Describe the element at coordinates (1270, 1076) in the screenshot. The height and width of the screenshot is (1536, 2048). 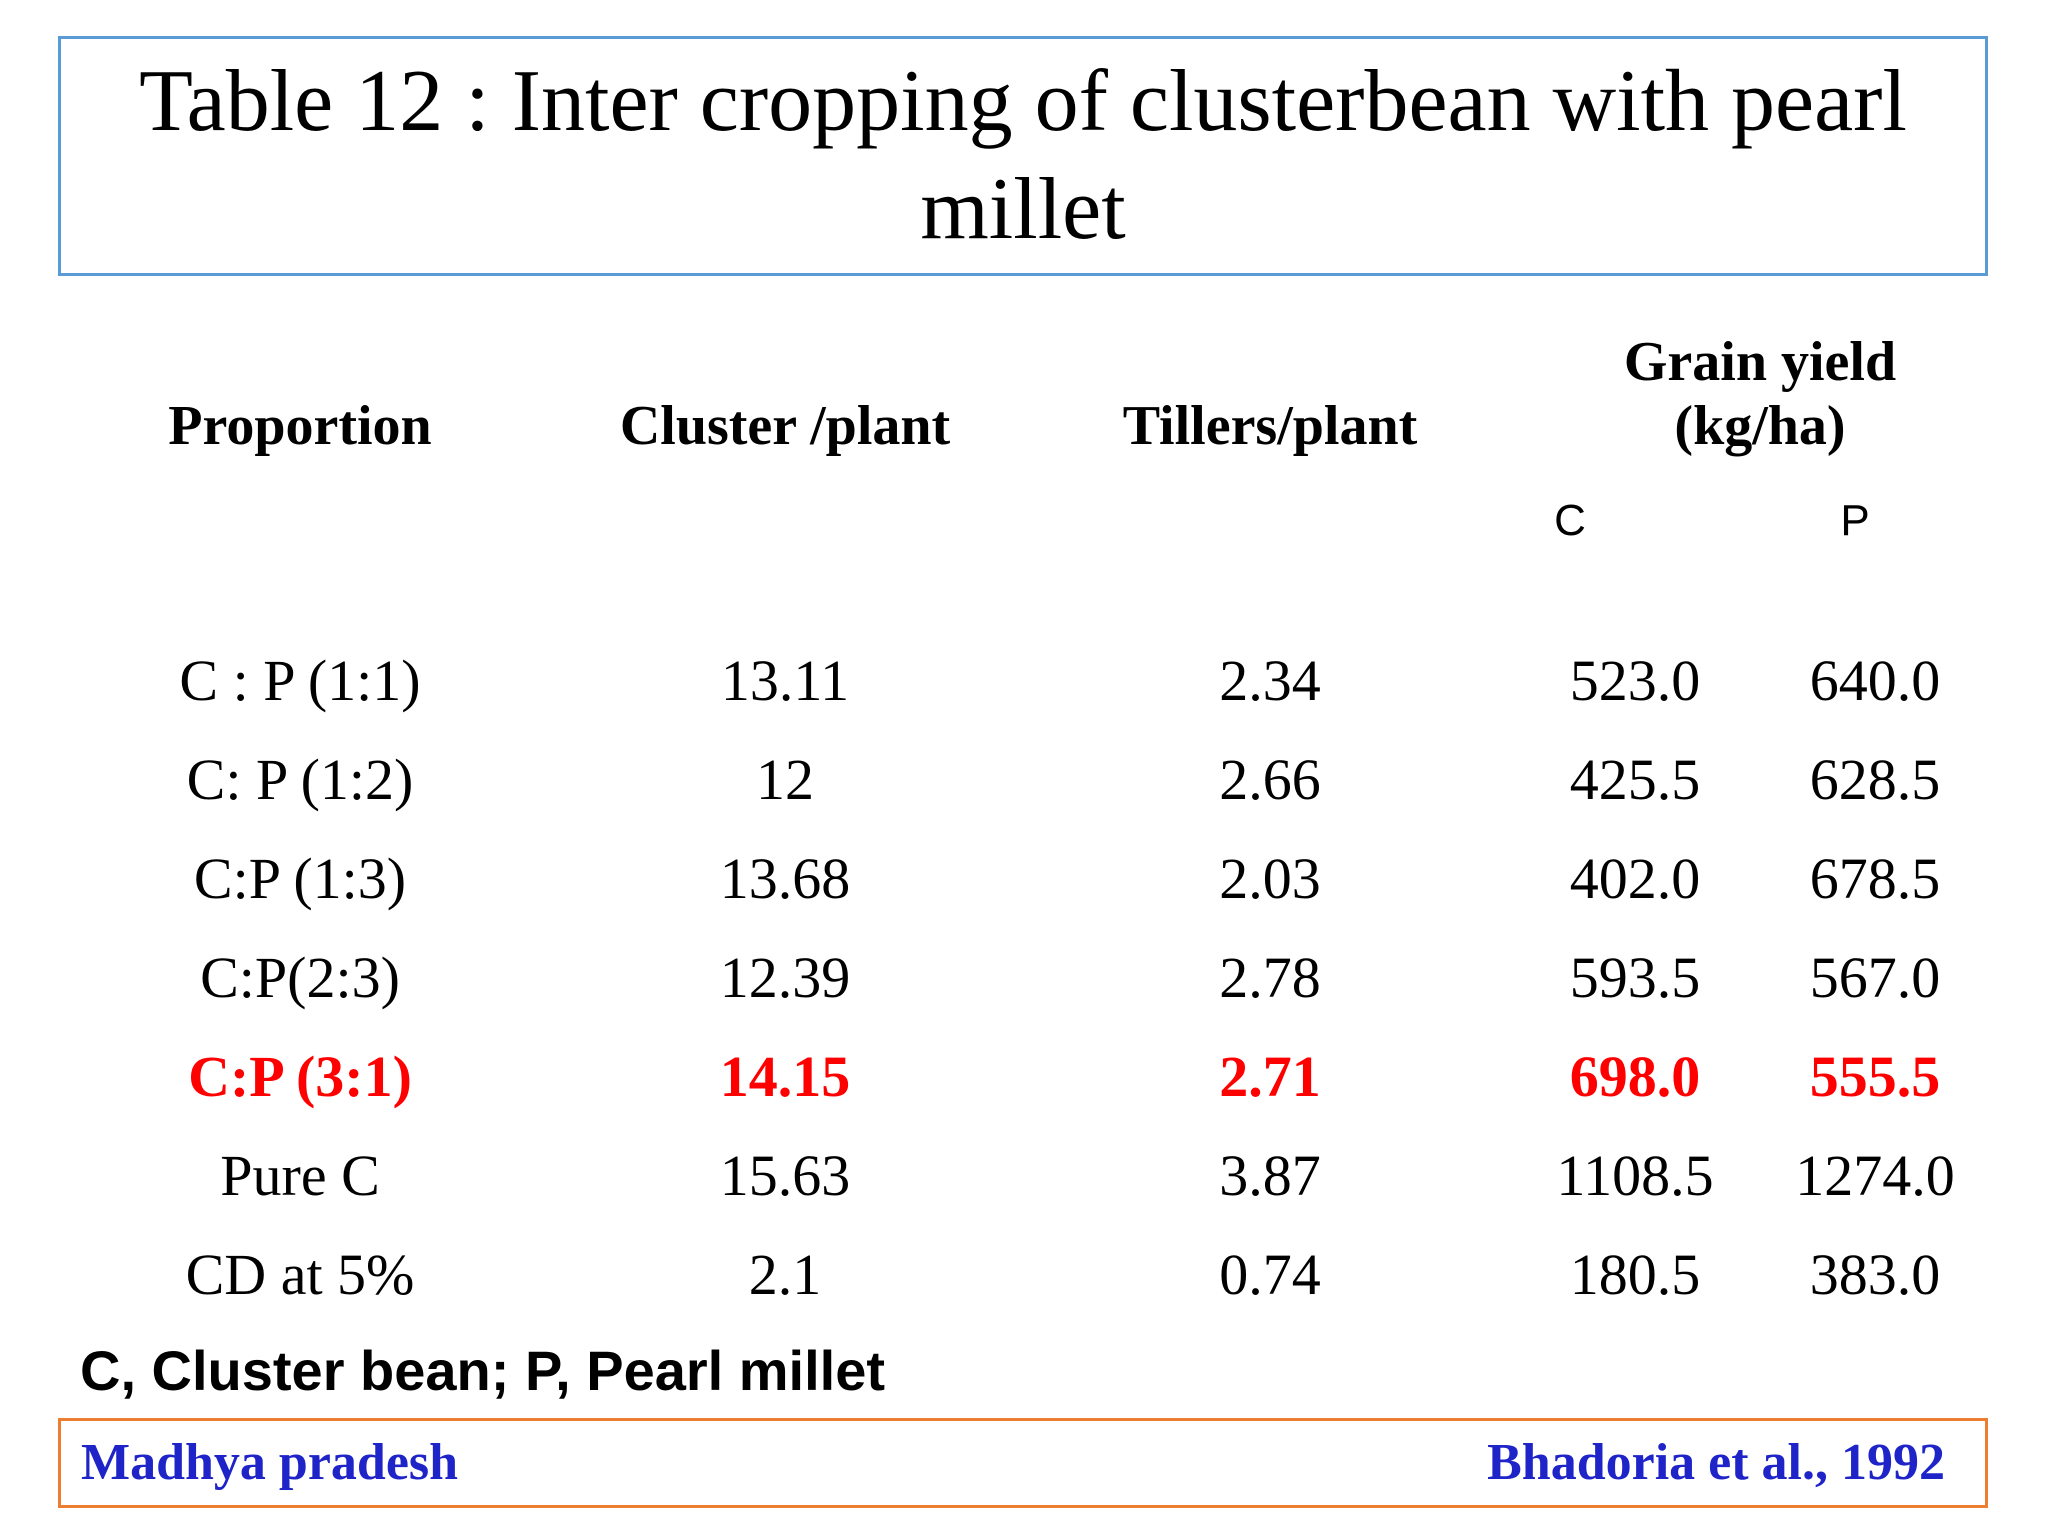
I see `cell-tillers: 2.71` at that location.